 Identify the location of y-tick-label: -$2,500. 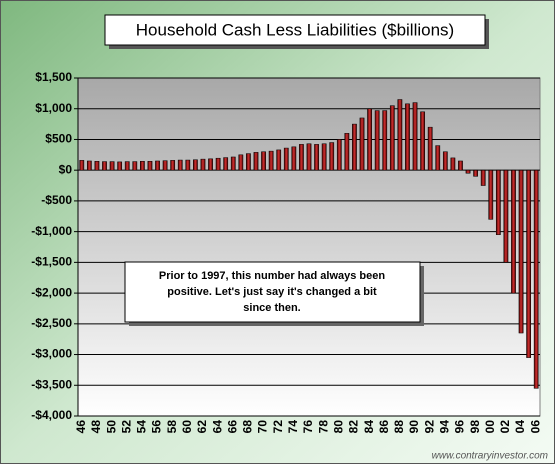
(51, 323).